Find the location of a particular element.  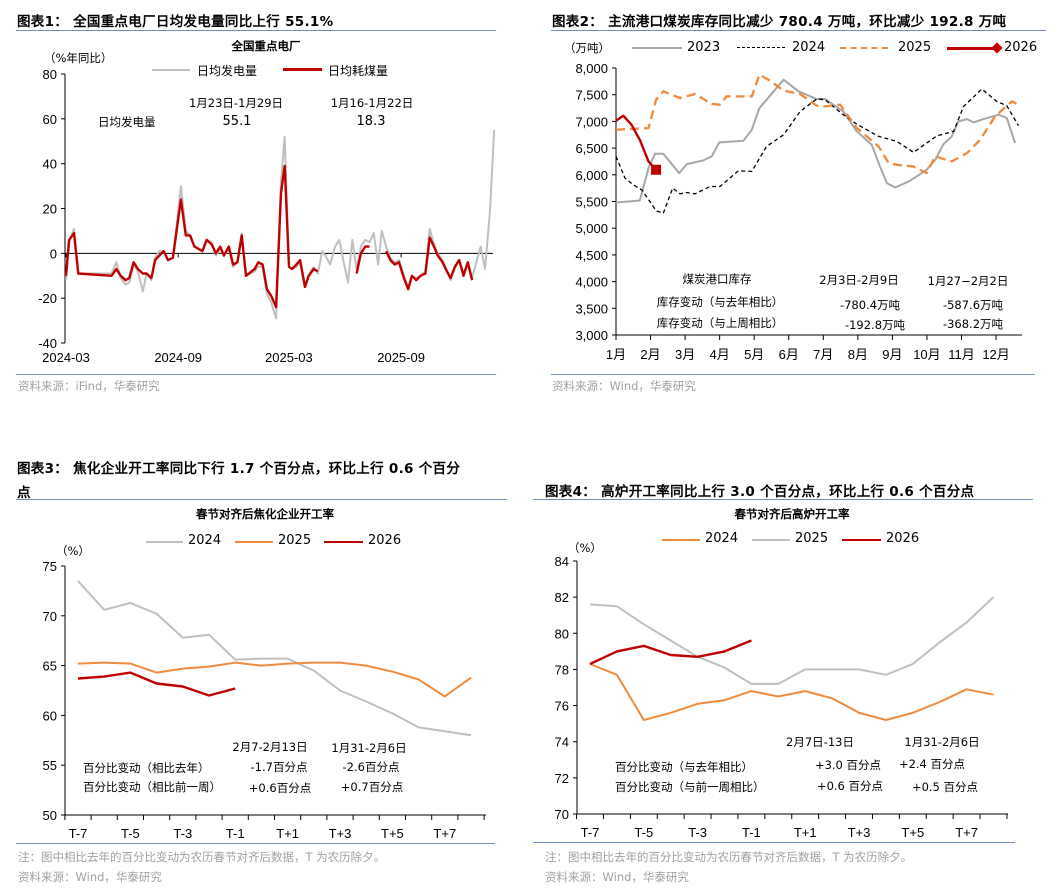

chart2-x-tick-label: 10月 is located at coordinates (926, 354).